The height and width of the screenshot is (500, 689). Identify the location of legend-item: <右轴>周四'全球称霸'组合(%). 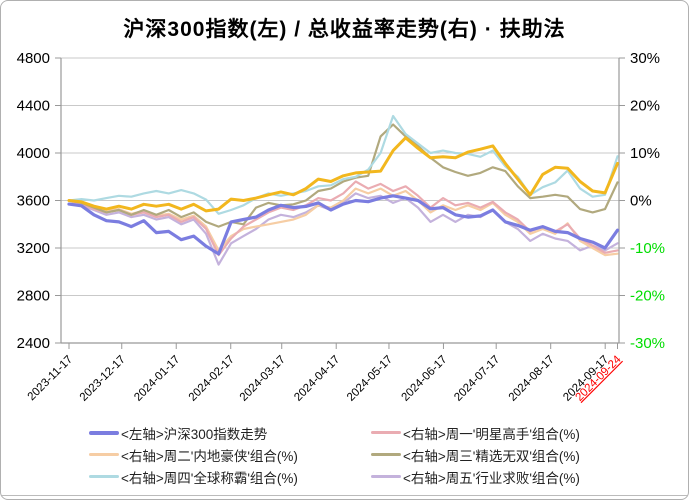
(230, 476).